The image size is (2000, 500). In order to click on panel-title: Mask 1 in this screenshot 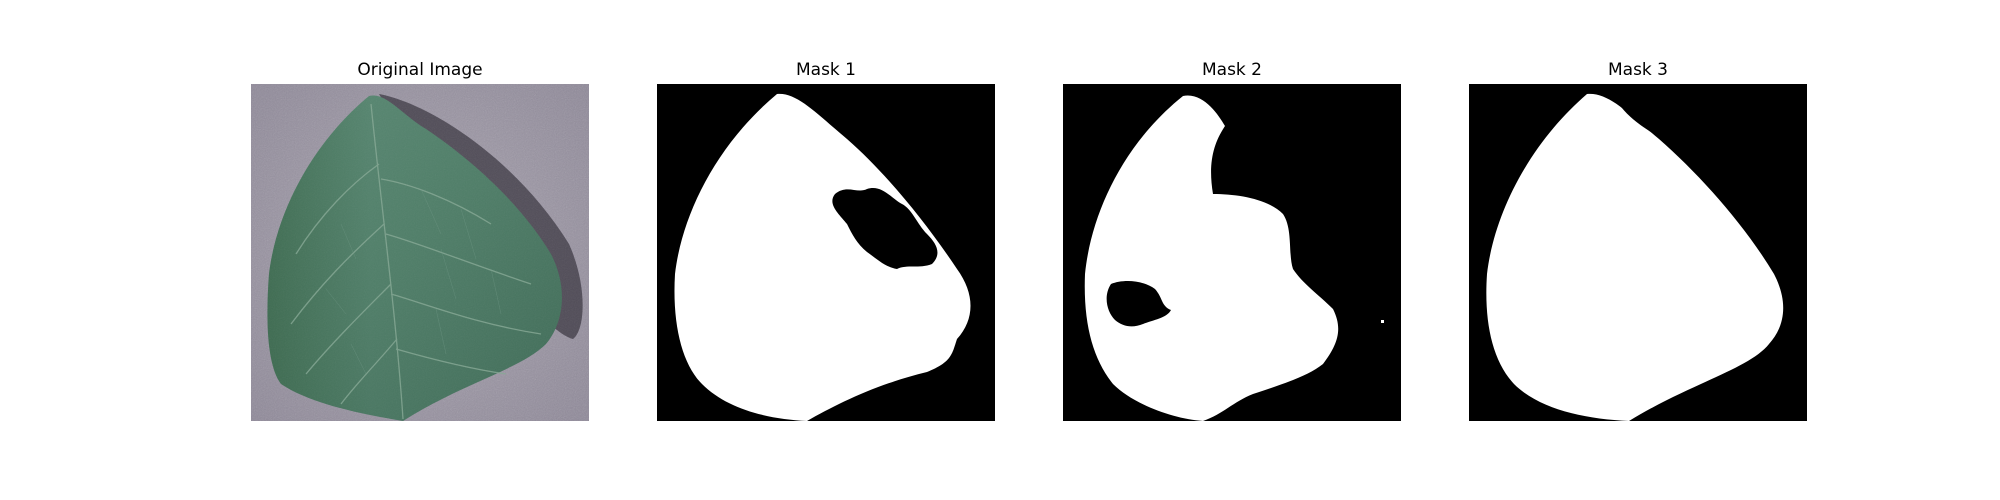, I will do `click(825, 70)`.